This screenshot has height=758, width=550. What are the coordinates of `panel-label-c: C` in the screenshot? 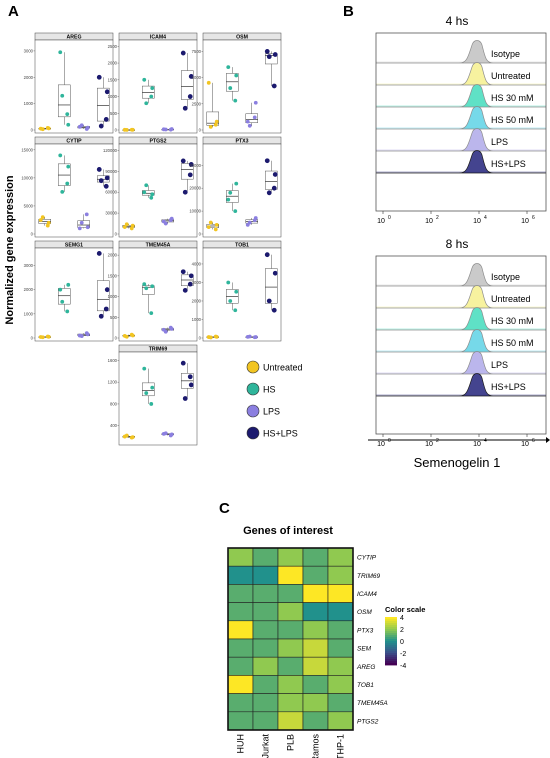 It's located at (224, 508).